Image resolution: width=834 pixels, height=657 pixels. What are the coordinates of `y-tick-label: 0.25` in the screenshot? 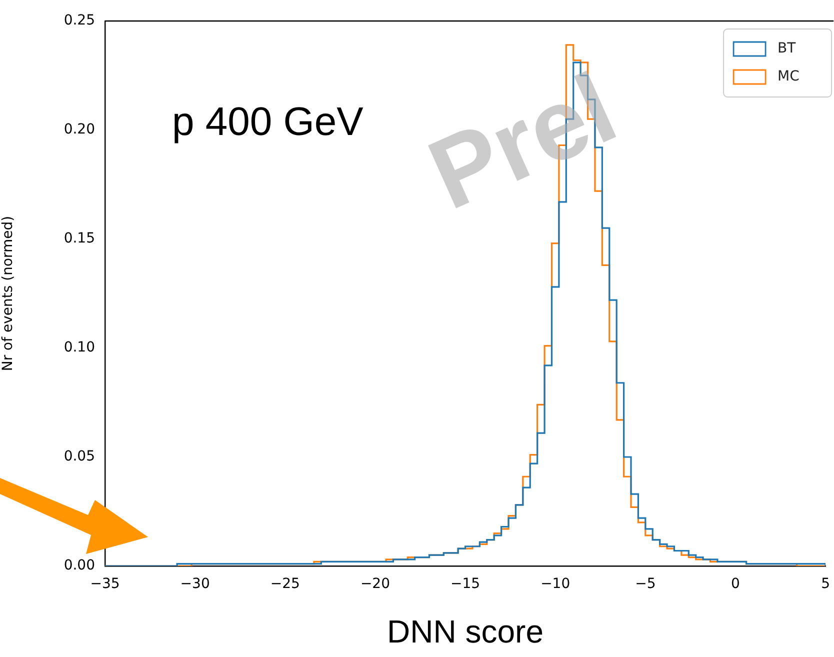 It's located at (79, 20).